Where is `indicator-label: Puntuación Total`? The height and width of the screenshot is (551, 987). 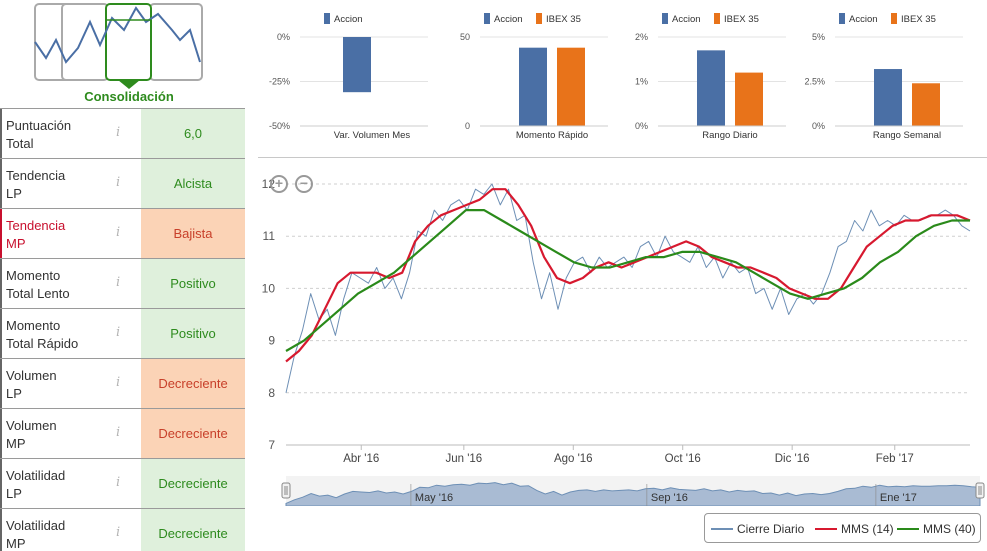
indicator-label: Puntuación Total is located at coordinates (70, 134).